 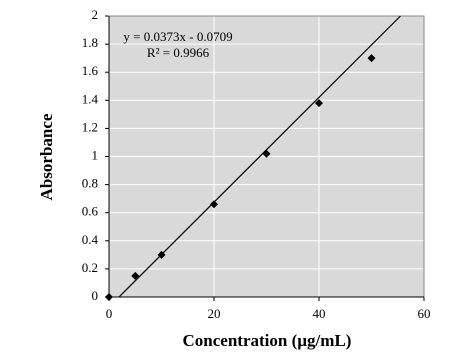 I want to click on y-tick-label: 0, so click(x=95, y=295).